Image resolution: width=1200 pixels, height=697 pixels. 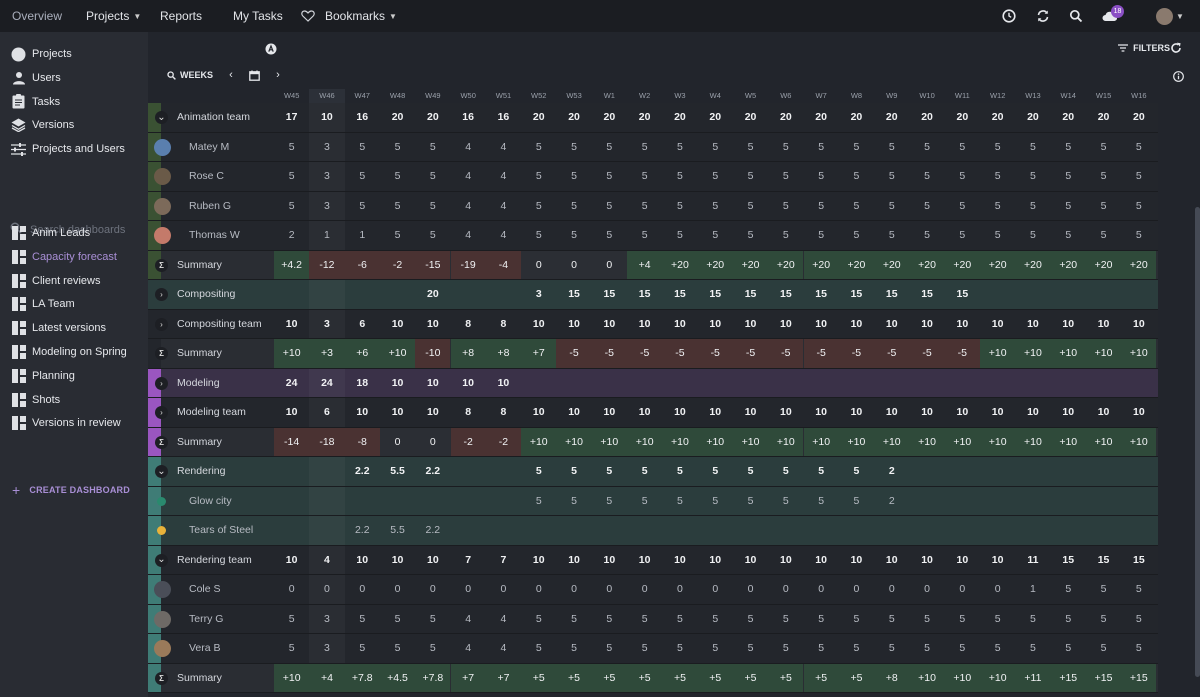 What do you see at coordinates (211, 677) in the screenshot?
I see `row-label: Σ Summary` at bounding box center [211, 677].